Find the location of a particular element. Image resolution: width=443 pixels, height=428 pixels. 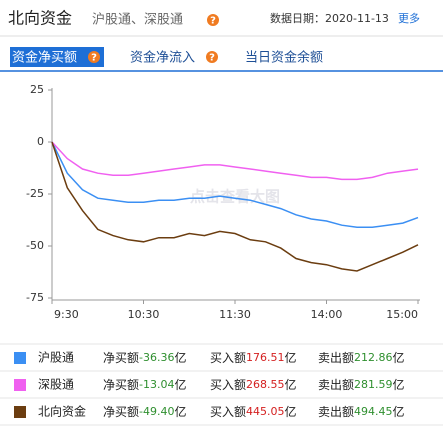

legend-cell: 净买额-13.04亿 is located at coordinates (145, 384).